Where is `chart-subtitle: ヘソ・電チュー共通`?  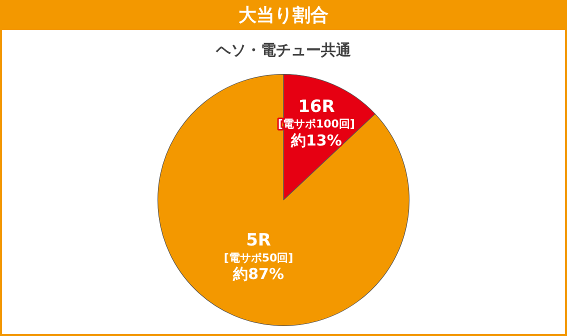
chart-subtitle: ヘソ・電チュー共通 is located at coordinates (283, 49).